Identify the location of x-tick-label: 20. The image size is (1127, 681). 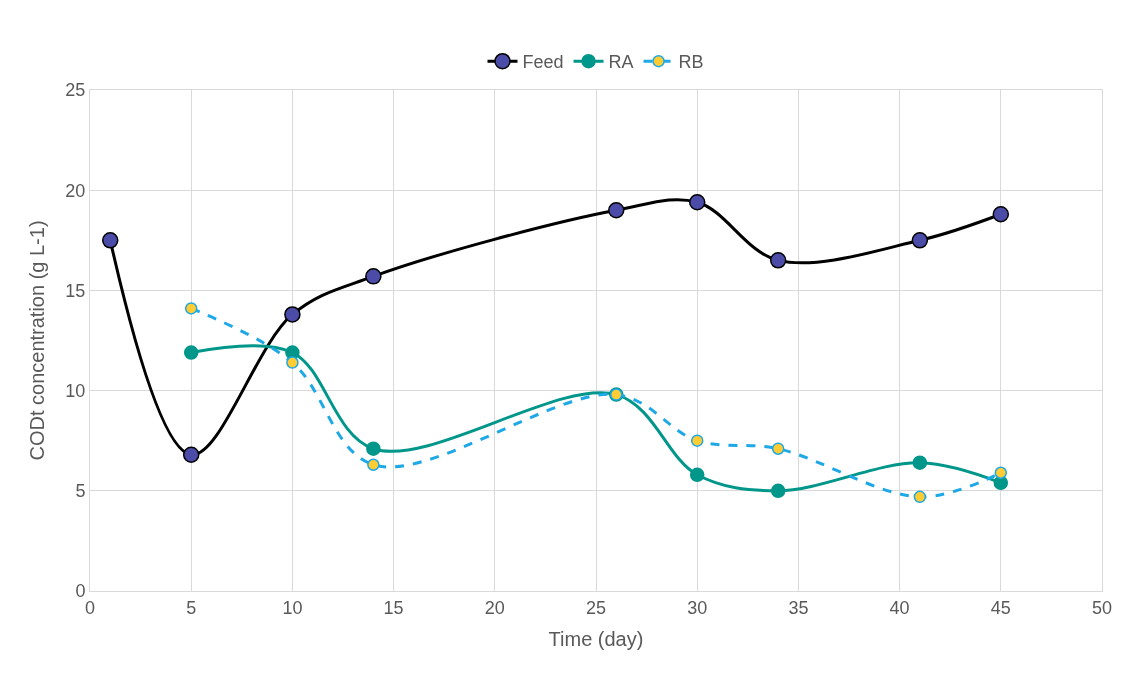
(494, 607).